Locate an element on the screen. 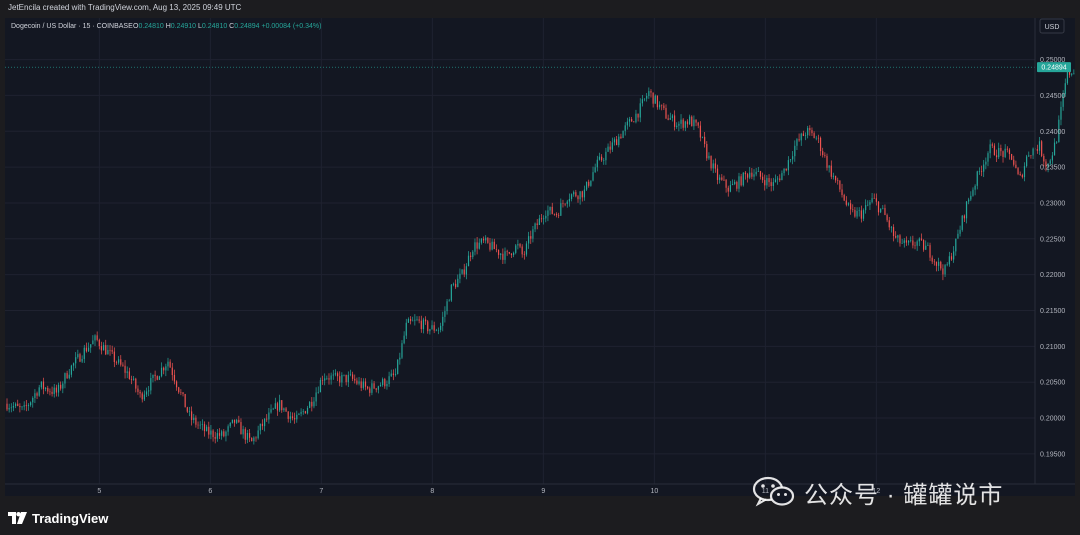 The width and height of the screenshot is (1080, 535). ohlc-label: O is located at coordinates (136, 26).